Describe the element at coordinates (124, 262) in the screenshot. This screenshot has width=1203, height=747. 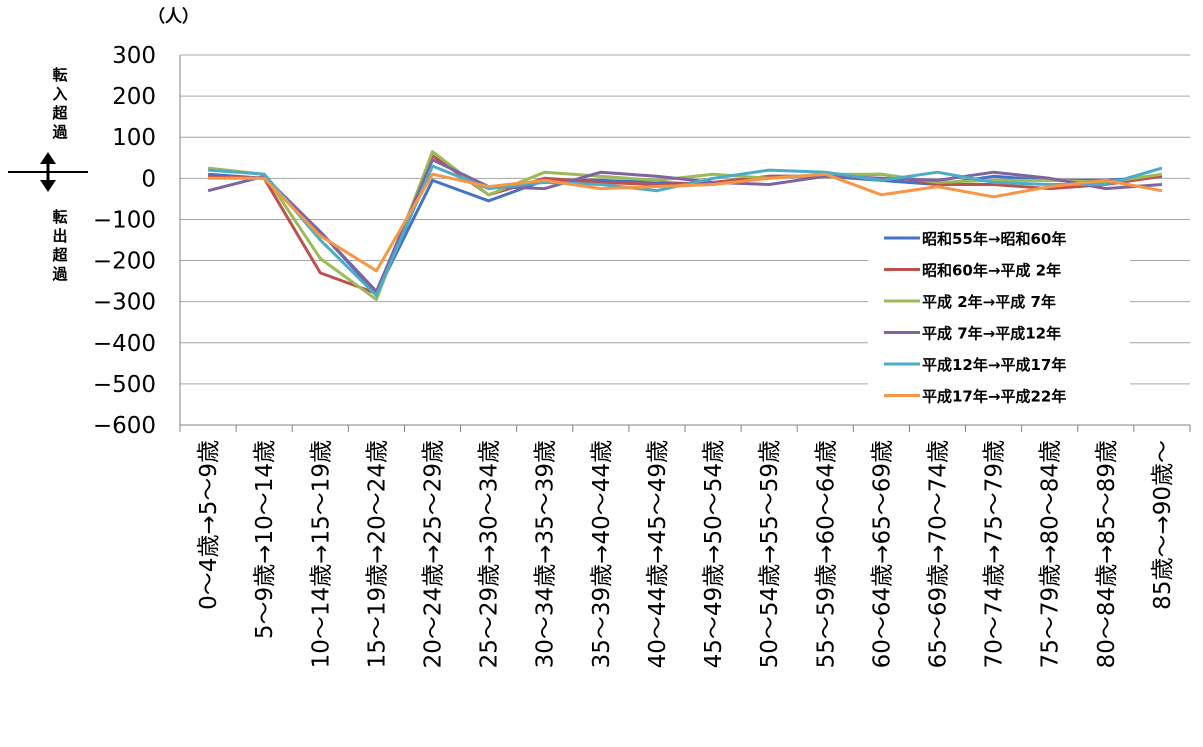
I see `y-tick-label: −200` at that location.